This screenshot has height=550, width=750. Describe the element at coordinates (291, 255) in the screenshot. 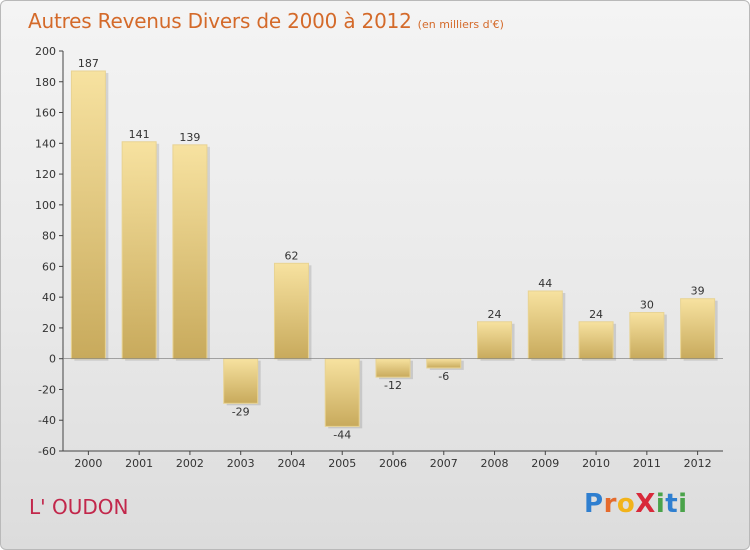

I see `data-label: 62` at that location.